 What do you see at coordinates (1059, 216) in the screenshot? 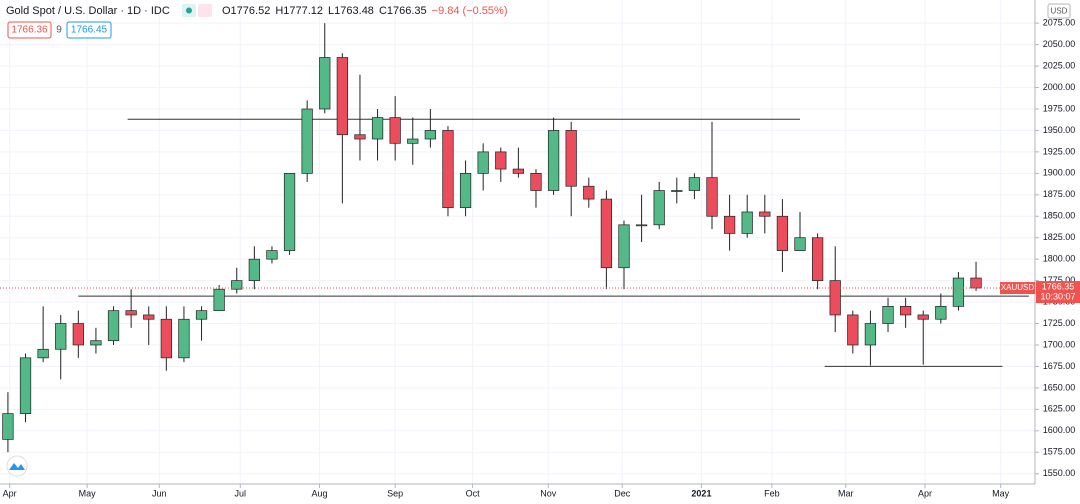
I see `y-tick-label: 1850.00` at bounding box center [1059, 216].